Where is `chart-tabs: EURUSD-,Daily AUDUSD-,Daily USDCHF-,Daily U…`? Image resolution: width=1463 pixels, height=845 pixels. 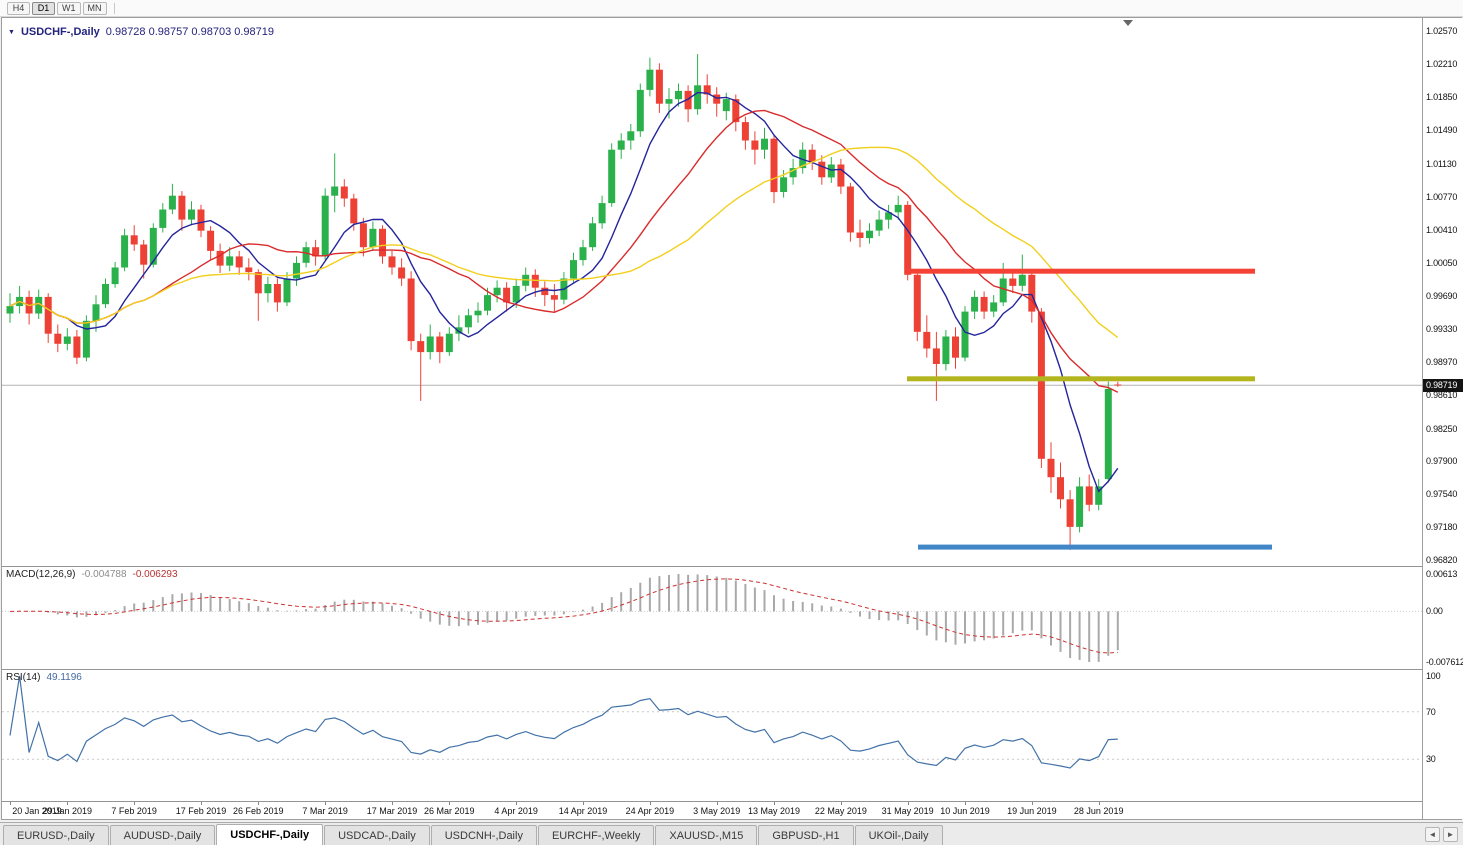 chart-tabs: EURUSD-,Daily AUDUSD-,Daily USDCHF-,Daily U… is located at coordinates (473, 834).